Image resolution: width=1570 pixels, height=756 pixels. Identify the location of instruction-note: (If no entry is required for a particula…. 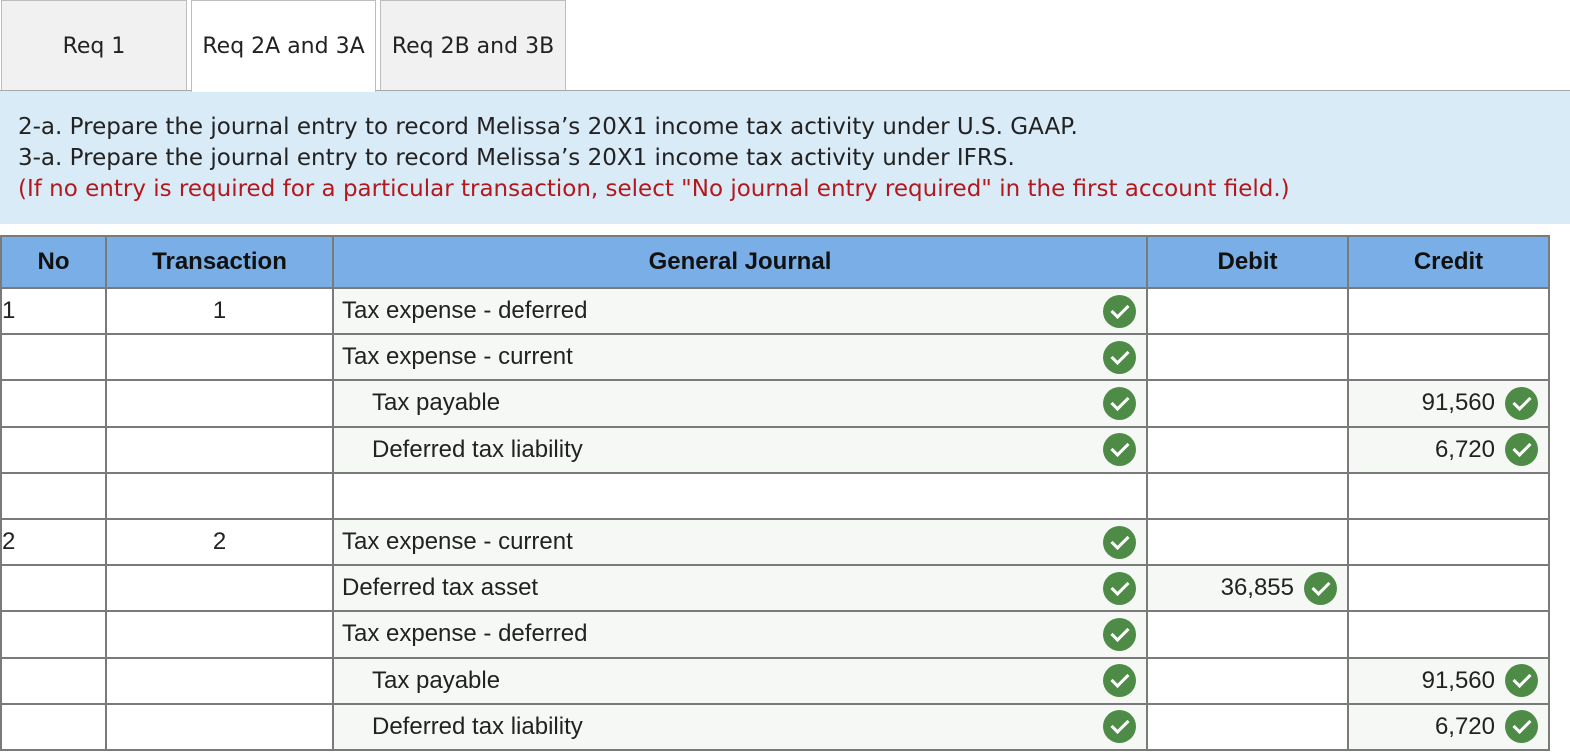
(654, 189).